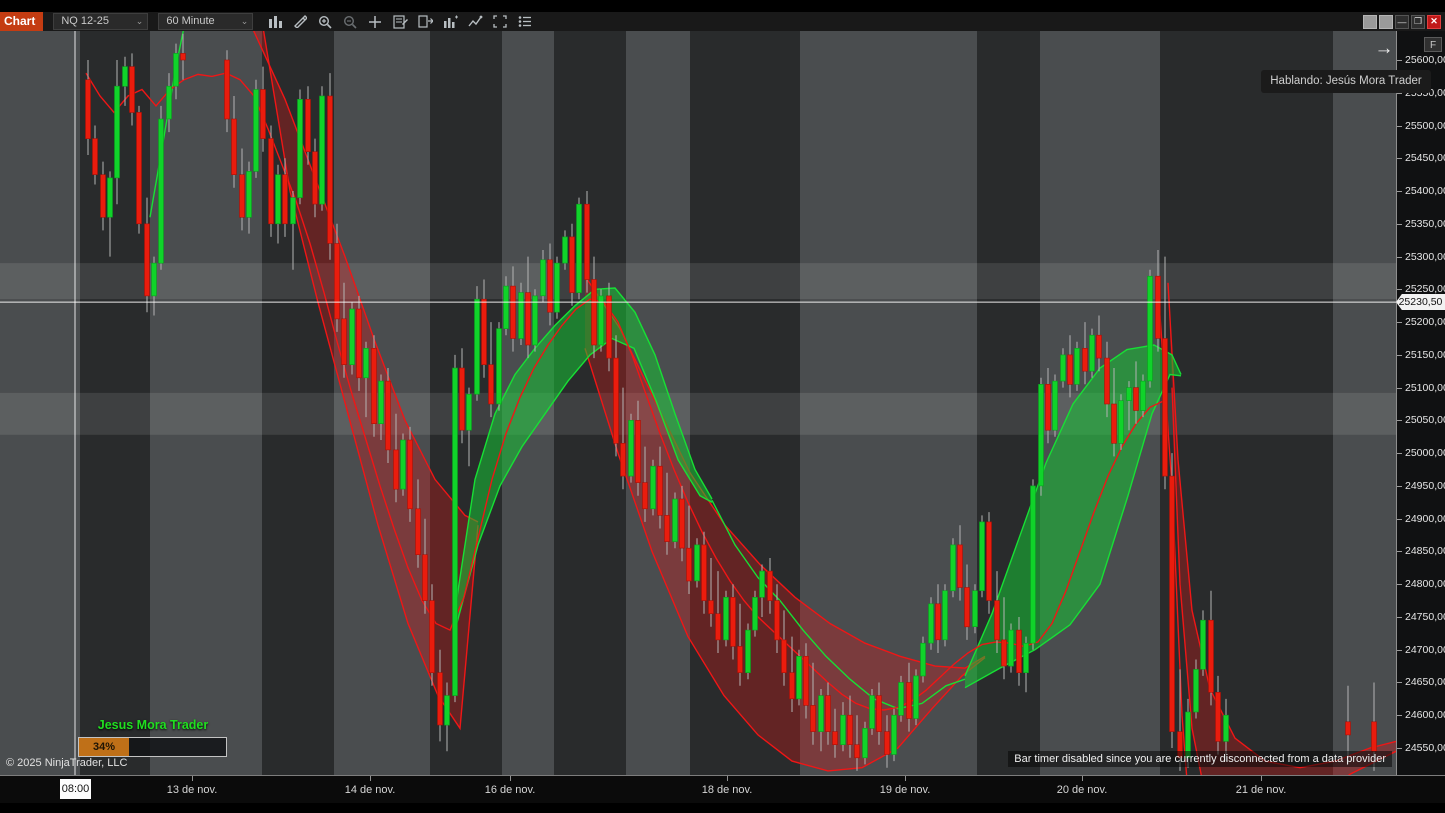 The width and height of the screenshot is (1445, 813). I want to click on time-tick-label: 16 de nov., so click(510, 790).